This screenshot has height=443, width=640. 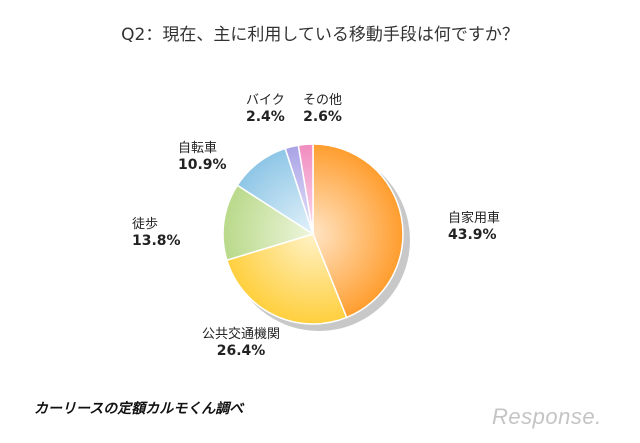 I want to click on source-note: カーリースの定額カルモくん調べ, so click(x=139, y=409).